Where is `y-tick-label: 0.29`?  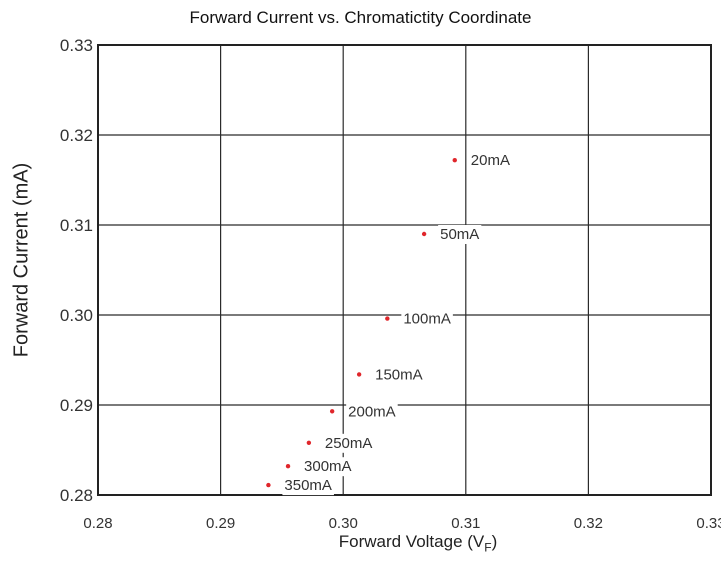
y-tick-label: 0.29 is located at coordinates (76, 405).